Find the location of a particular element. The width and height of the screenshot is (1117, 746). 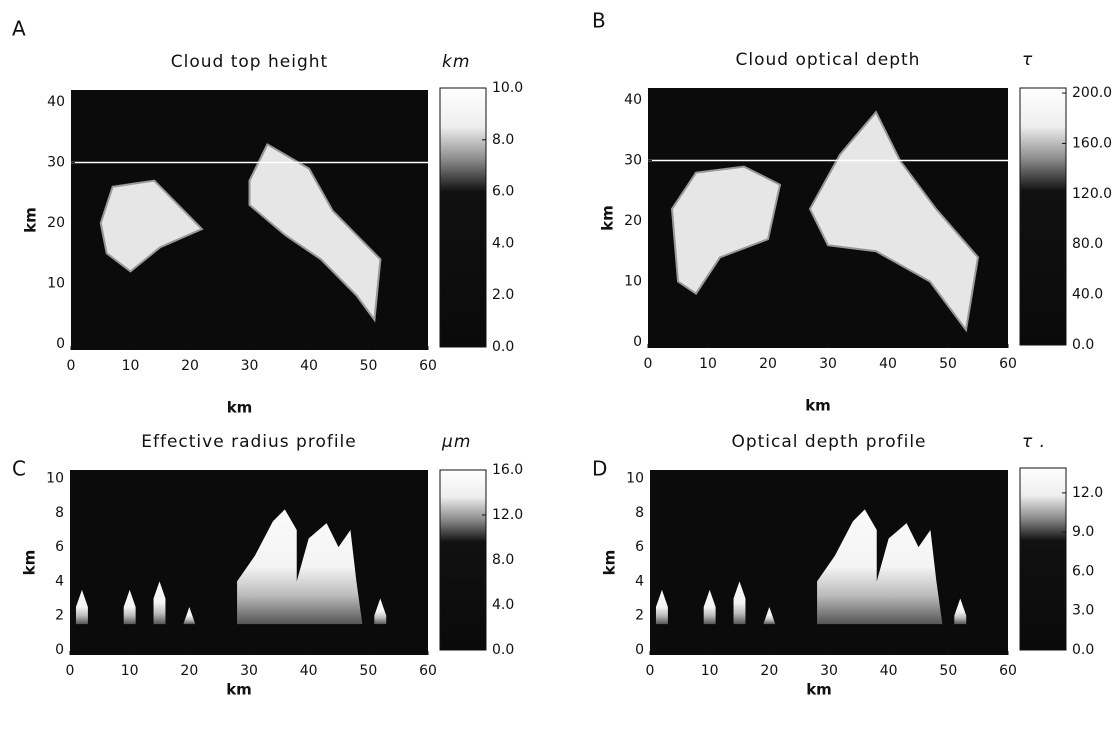

colorbar-tick-label: 120.0 is located at coordinates (1092, 194).